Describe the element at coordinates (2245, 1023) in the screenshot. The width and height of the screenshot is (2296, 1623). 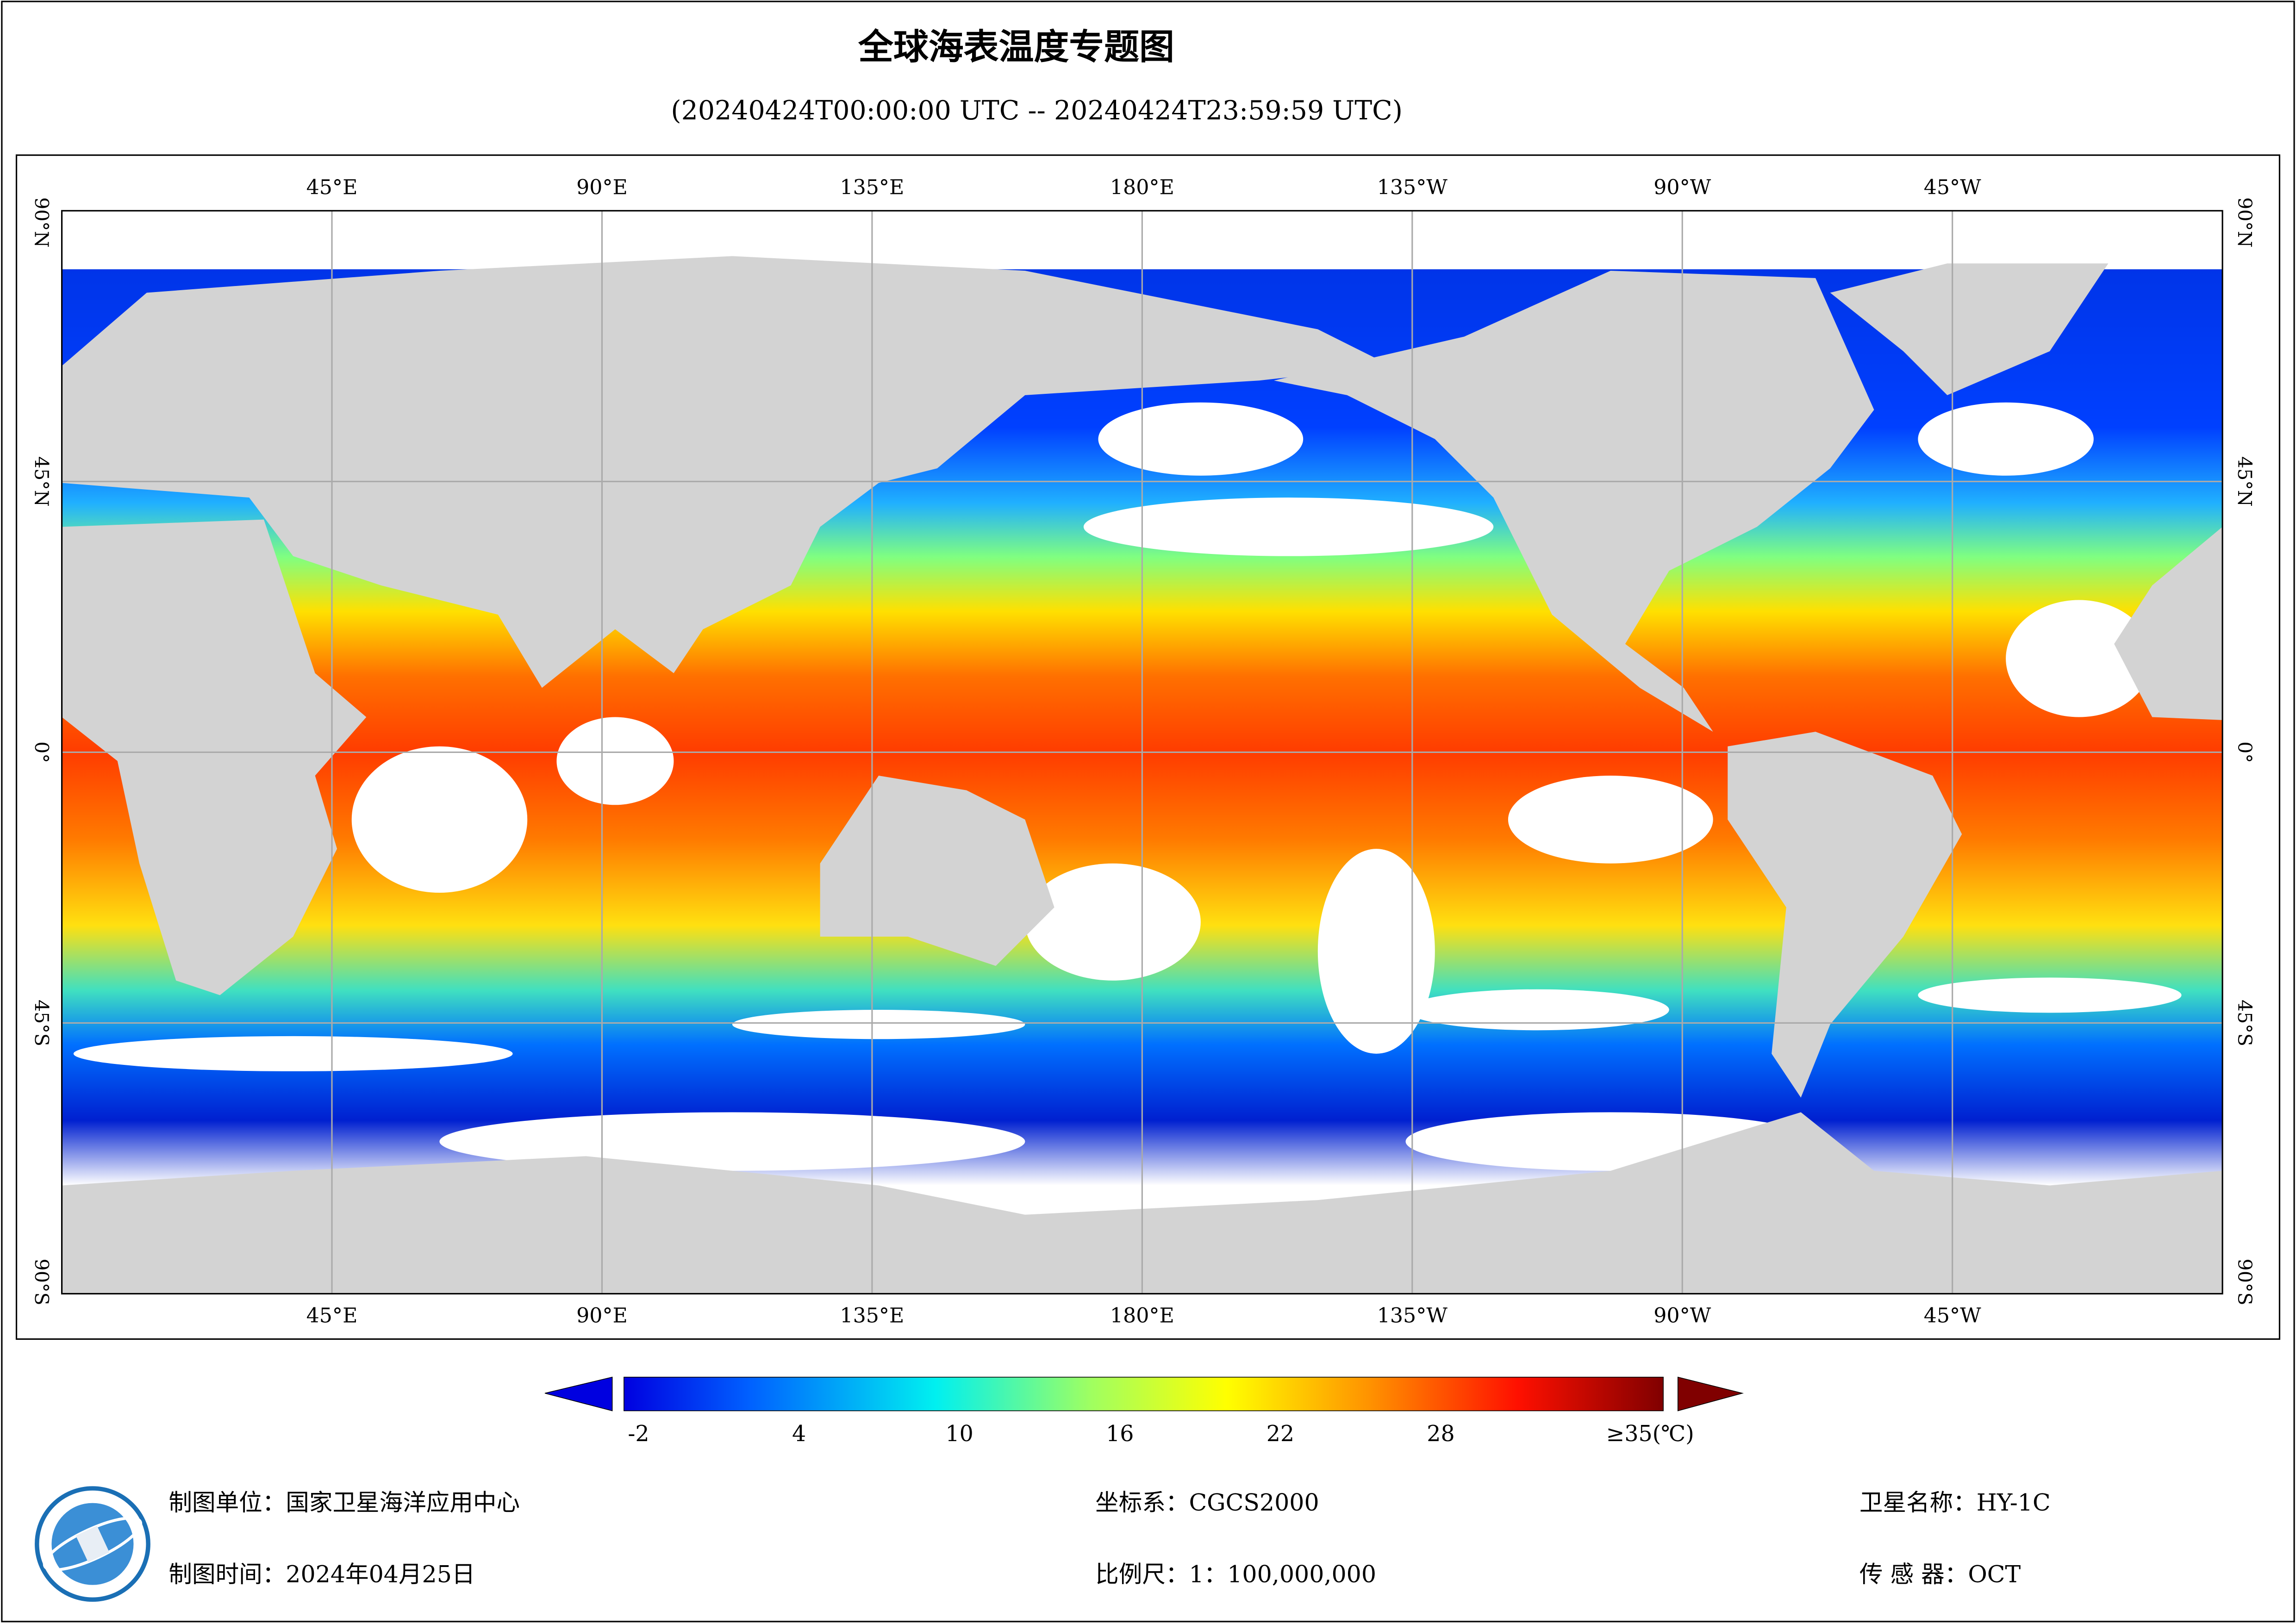
I see `lat-label-right: 45°S` at that location.